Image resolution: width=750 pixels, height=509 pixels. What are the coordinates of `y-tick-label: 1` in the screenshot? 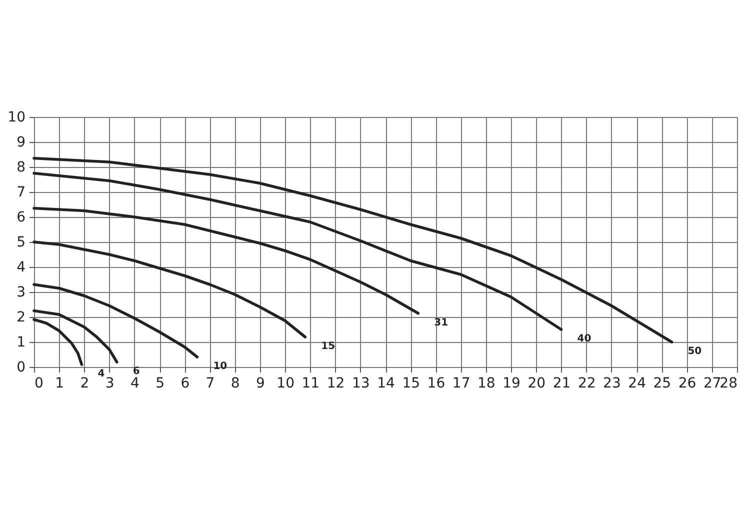 It's located at (21, 342).